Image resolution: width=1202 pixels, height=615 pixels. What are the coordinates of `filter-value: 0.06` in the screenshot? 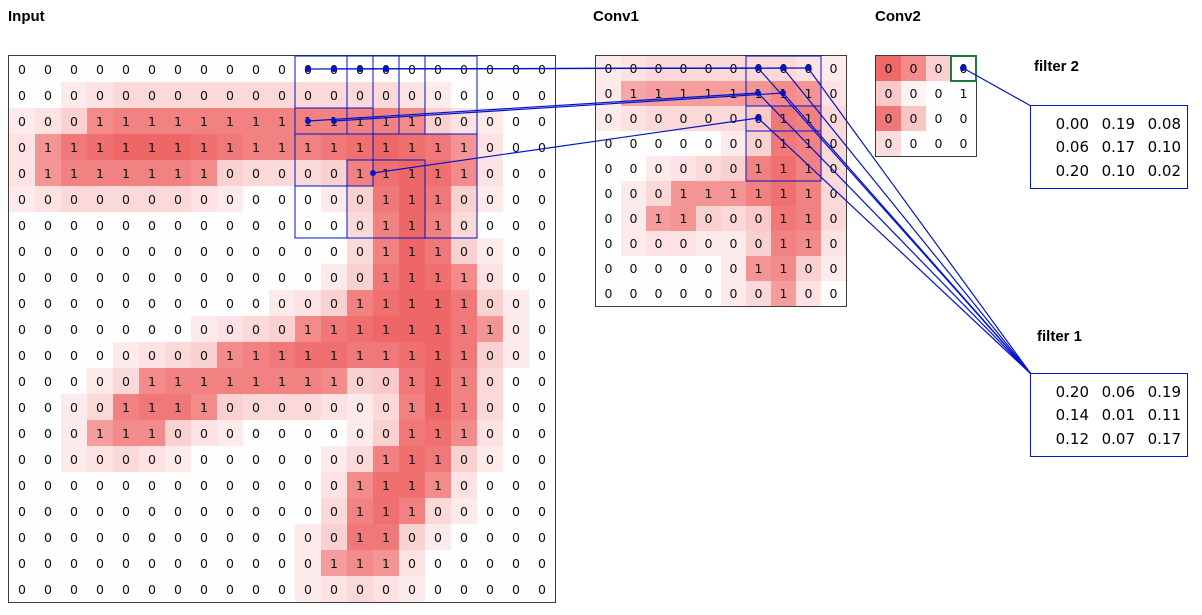 It's located at (1118, 391).